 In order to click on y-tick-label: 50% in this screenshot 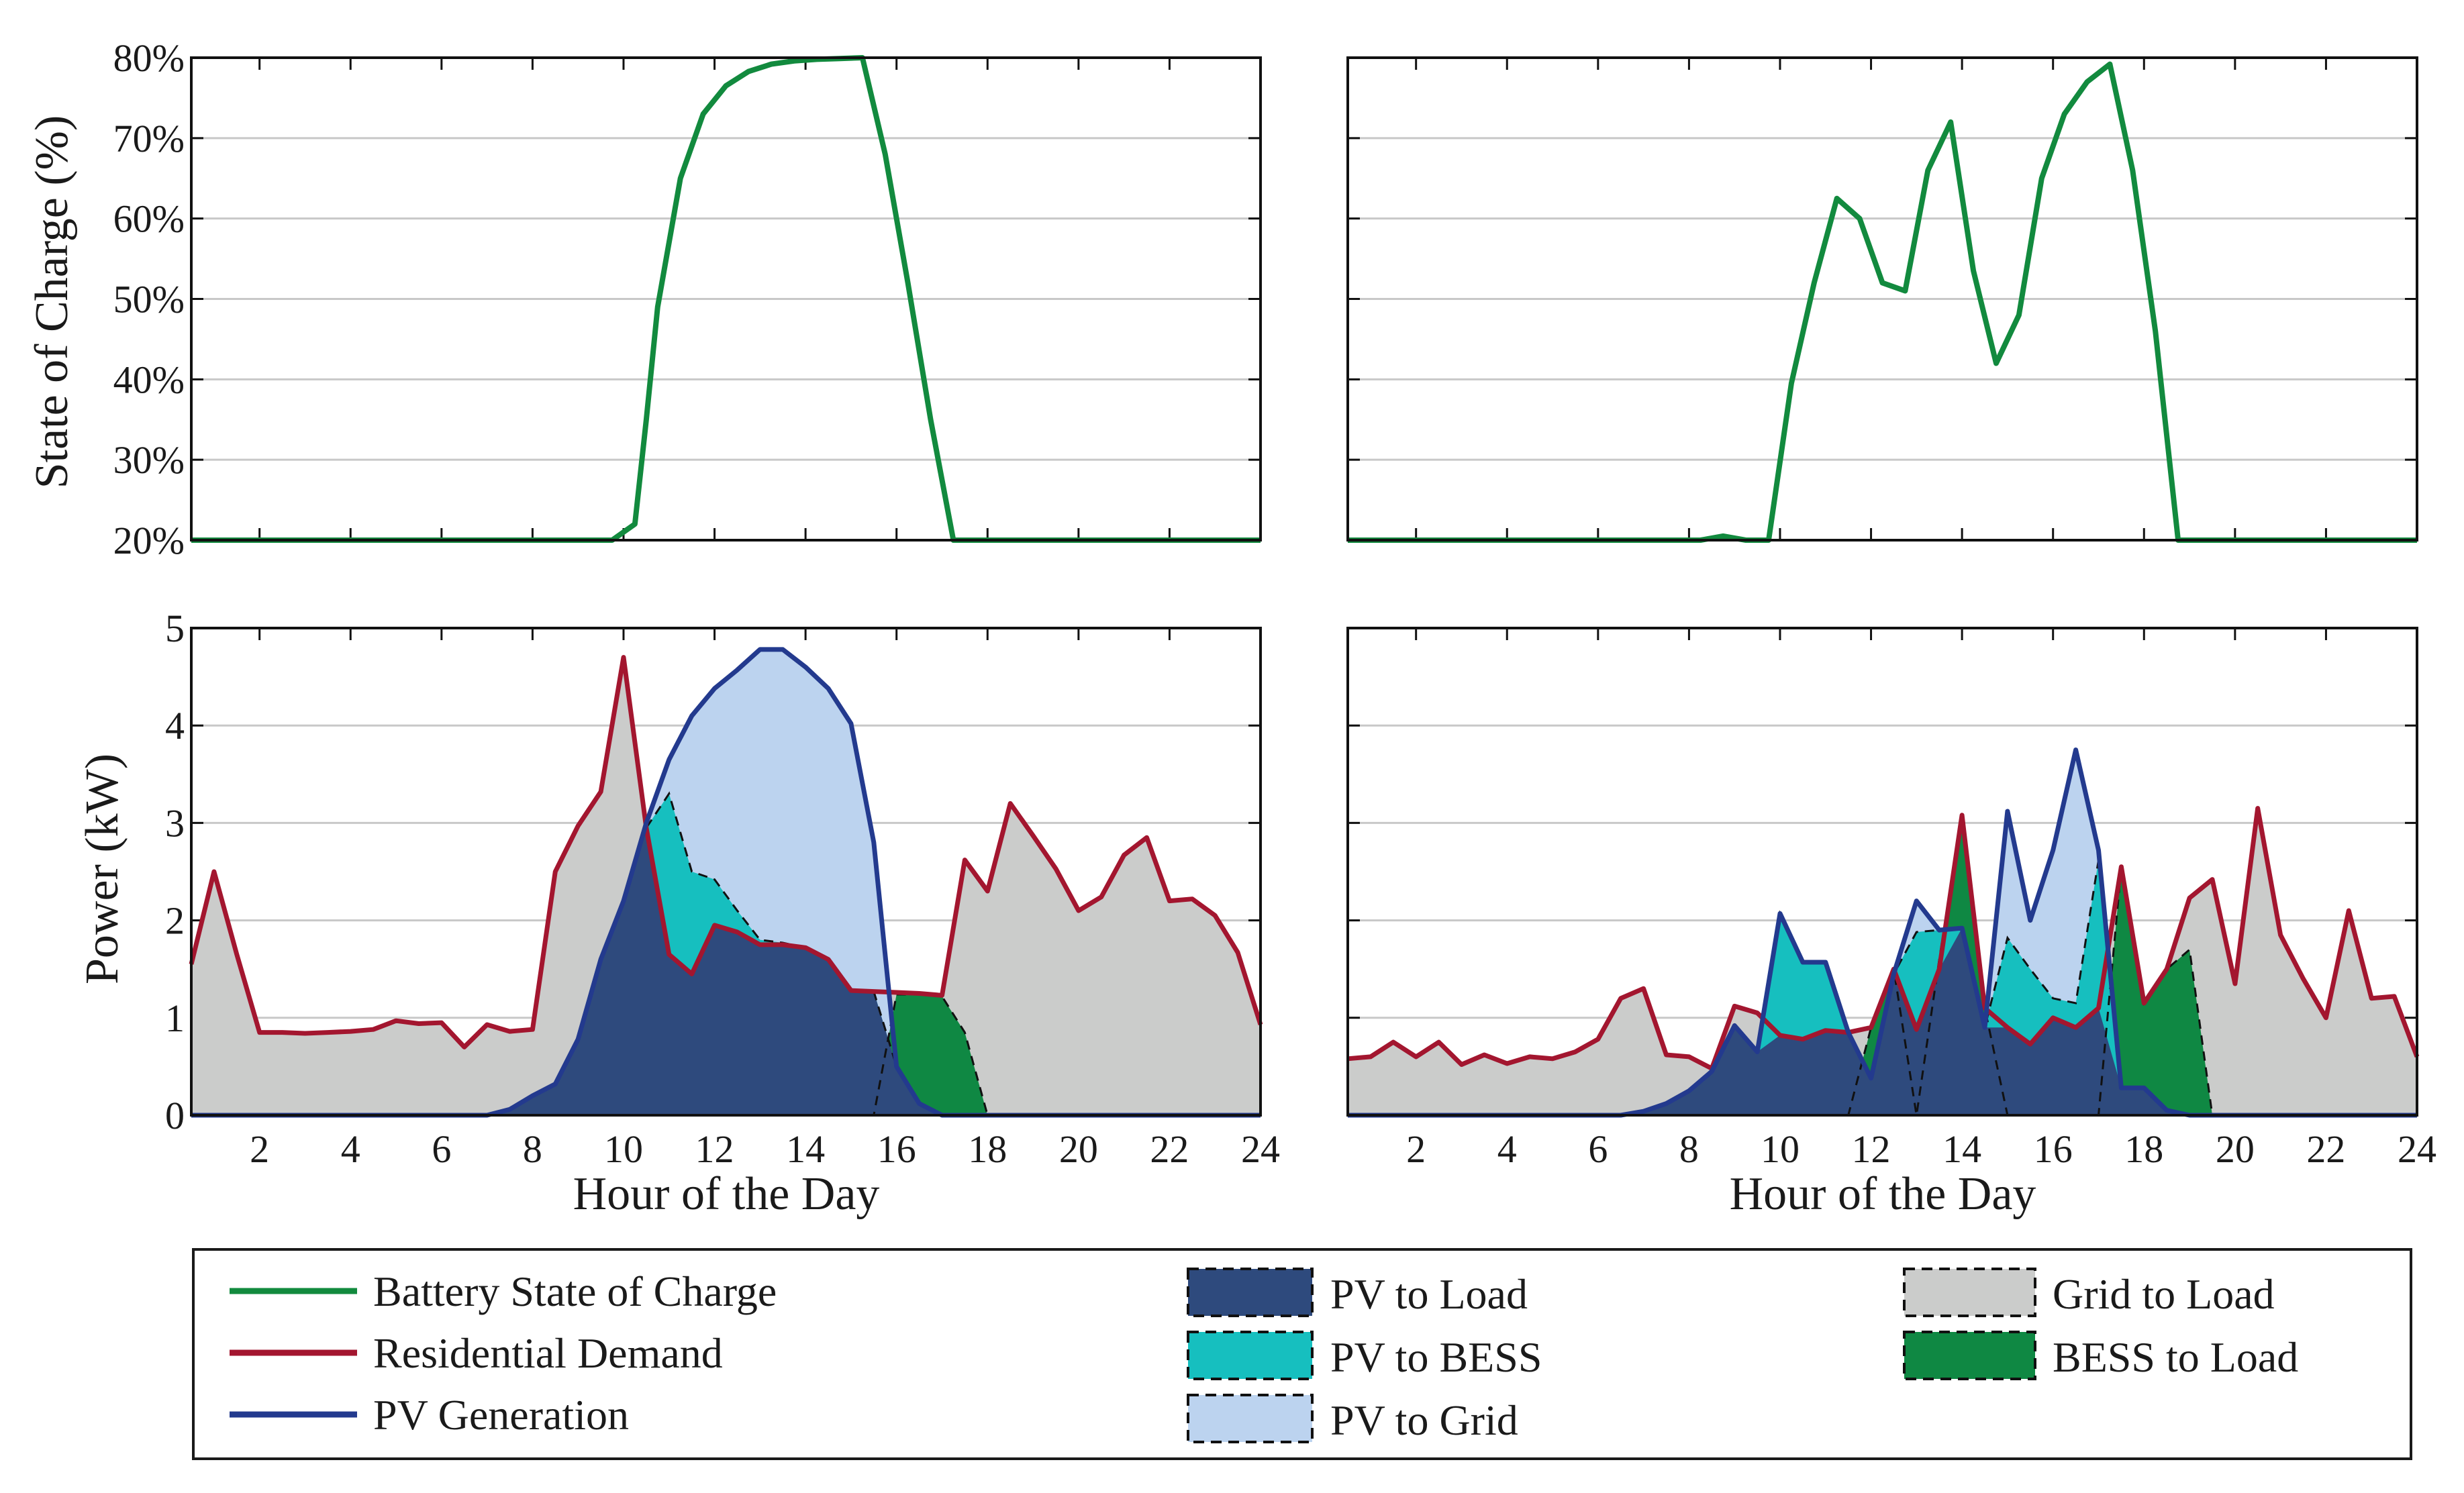, I will do `click(149, 299)`.